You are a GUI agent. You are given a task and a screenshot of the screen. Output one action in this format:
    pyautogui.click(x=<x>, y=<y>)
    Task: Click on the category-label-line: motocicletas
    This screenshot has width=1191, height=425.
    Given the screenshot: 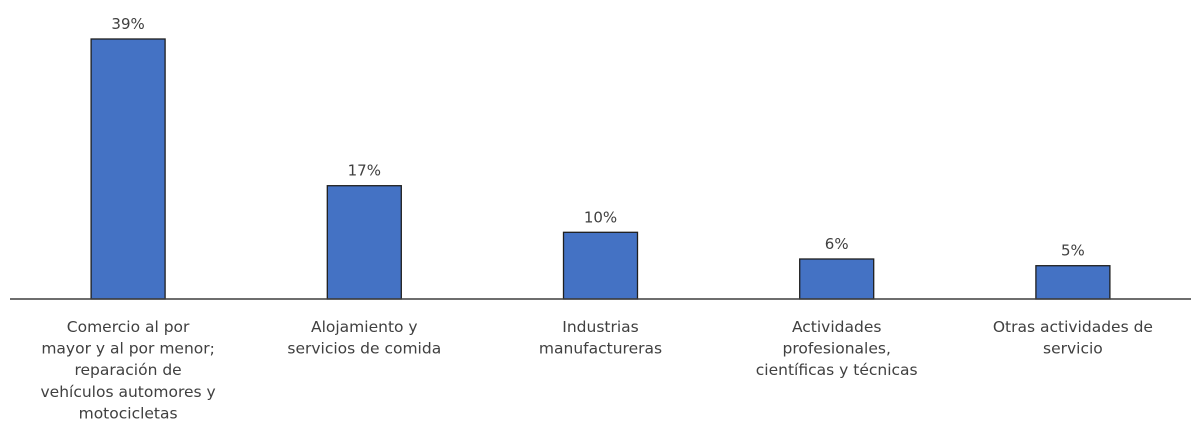 What is the action you would take?
    pyautogui.click(x=128, y=413)
    